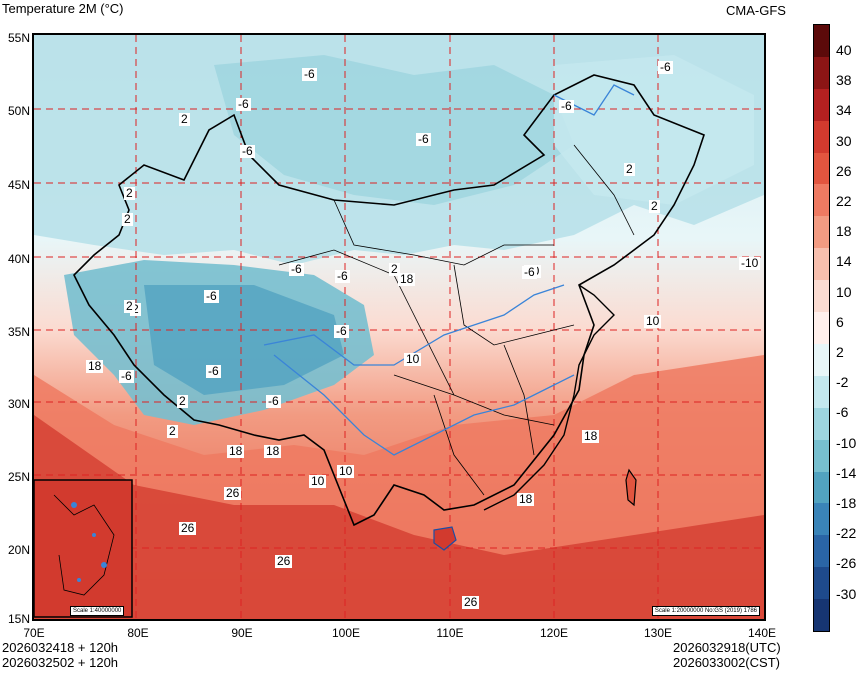  What do you see at coordinates (750, 263) in the screenshot?
I see `contour-label: -10` at bounding box center [750, 263].